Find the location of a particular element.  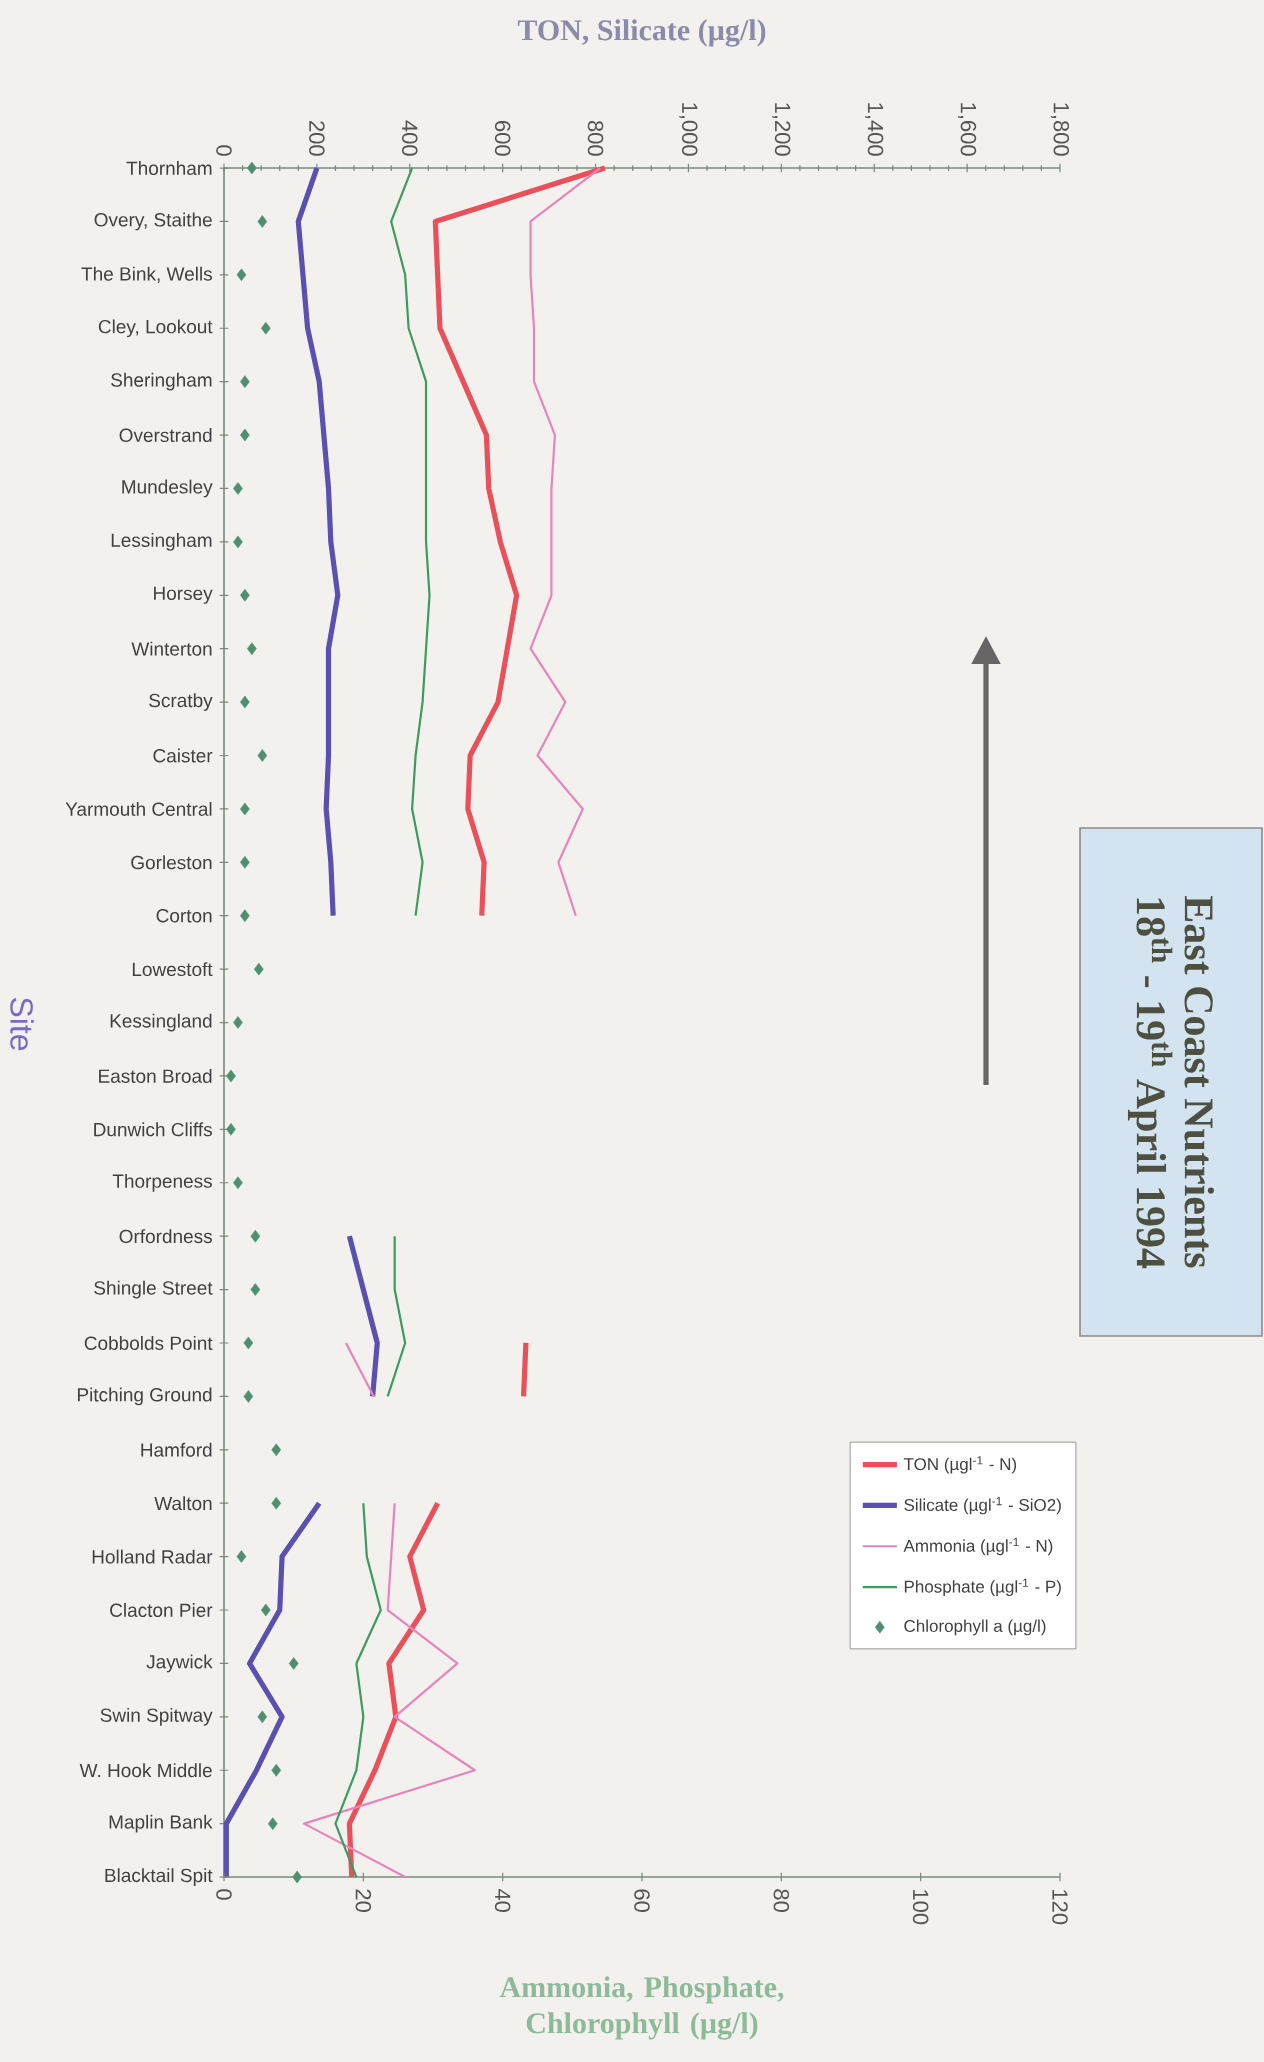

y-tick-label: Maplin Bank is located at coordinates (161, 1823).